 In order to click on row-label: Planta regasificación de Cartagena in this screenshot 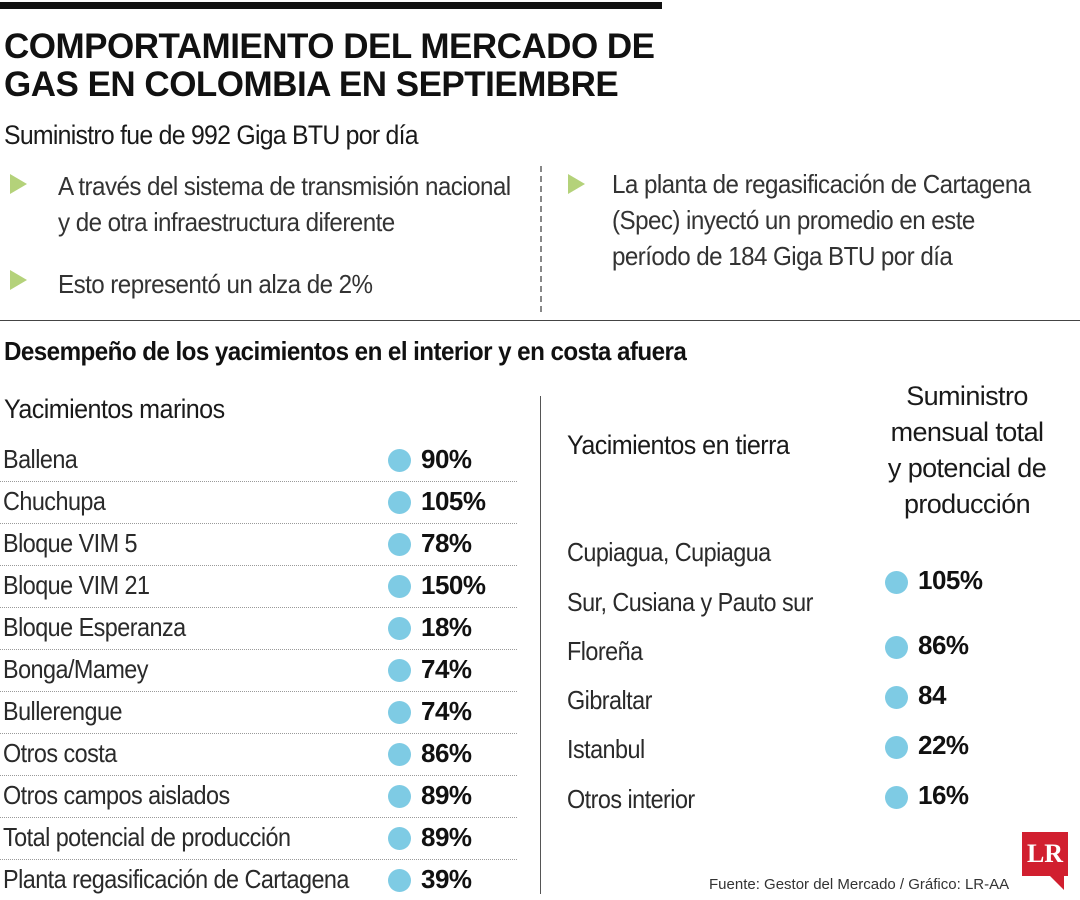, I will do `click(176, 879)`.